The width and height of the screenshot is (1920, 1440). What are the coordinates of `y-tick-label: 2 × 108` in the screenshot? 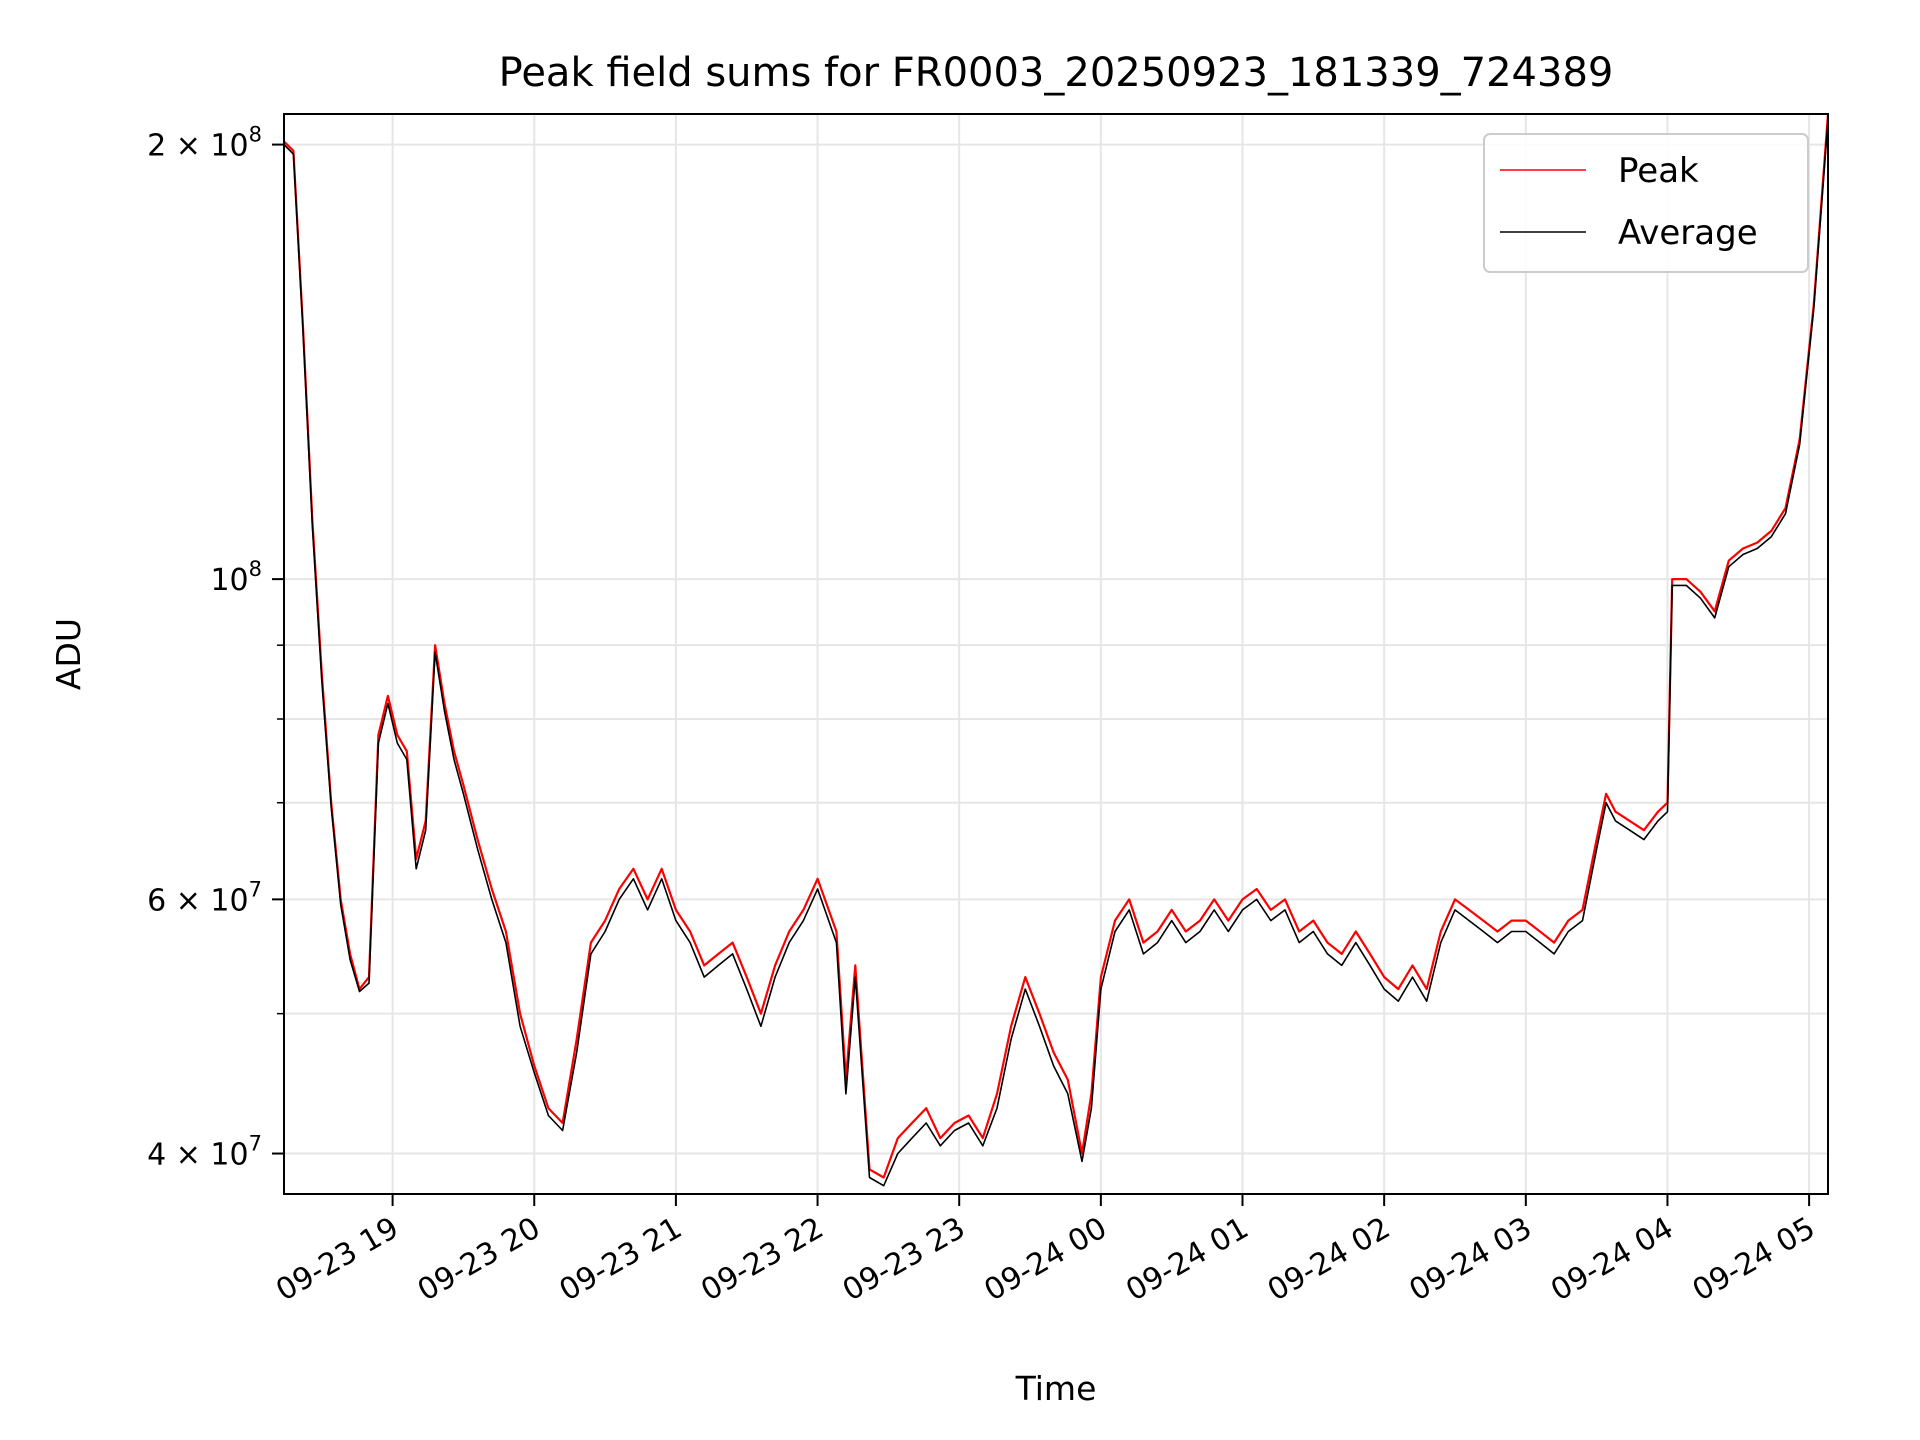 It's located at (204, 143).